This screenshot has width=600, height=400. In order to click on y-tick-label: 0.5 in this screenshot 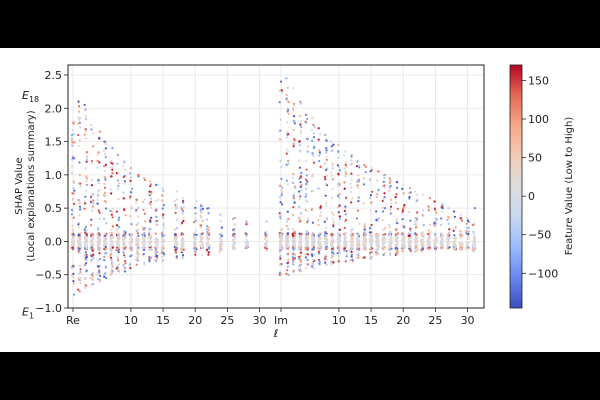, I will do `click(54, 208)`.